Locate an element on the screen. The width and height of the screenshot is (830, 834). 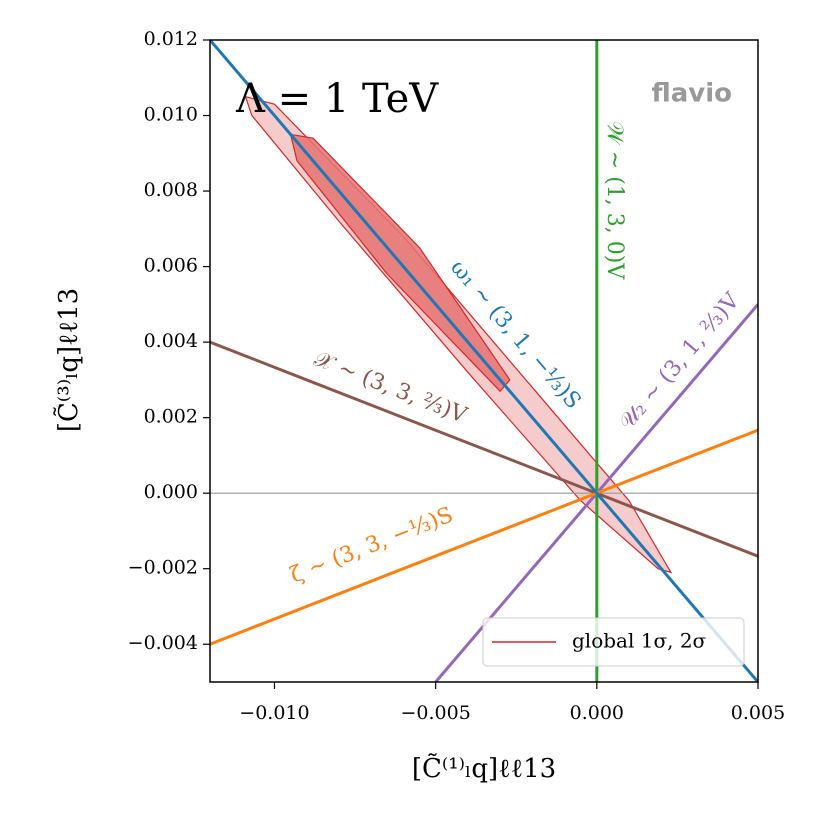
y-axis-label: [C̃⁽³⁾ₗq]ℓℓ13 is located at coordinates (68, 360).